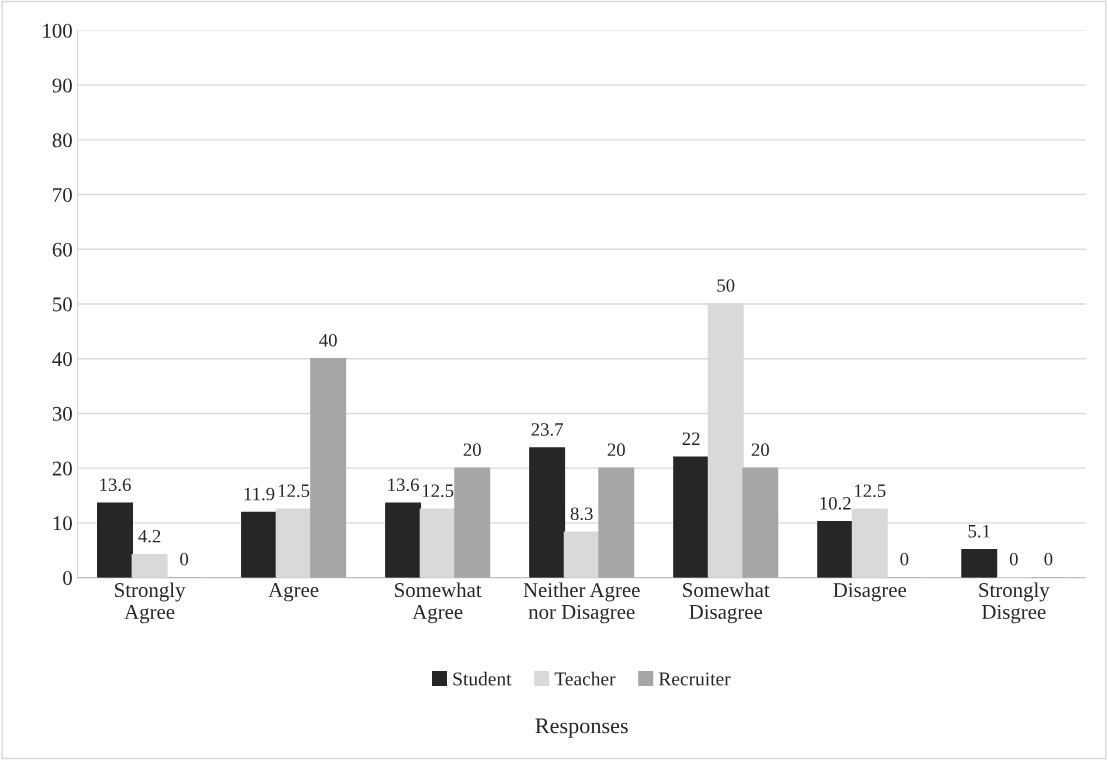  Describe the element at coordinates (328, 340) in the screenshot. I see `data-label: 40` at that location.